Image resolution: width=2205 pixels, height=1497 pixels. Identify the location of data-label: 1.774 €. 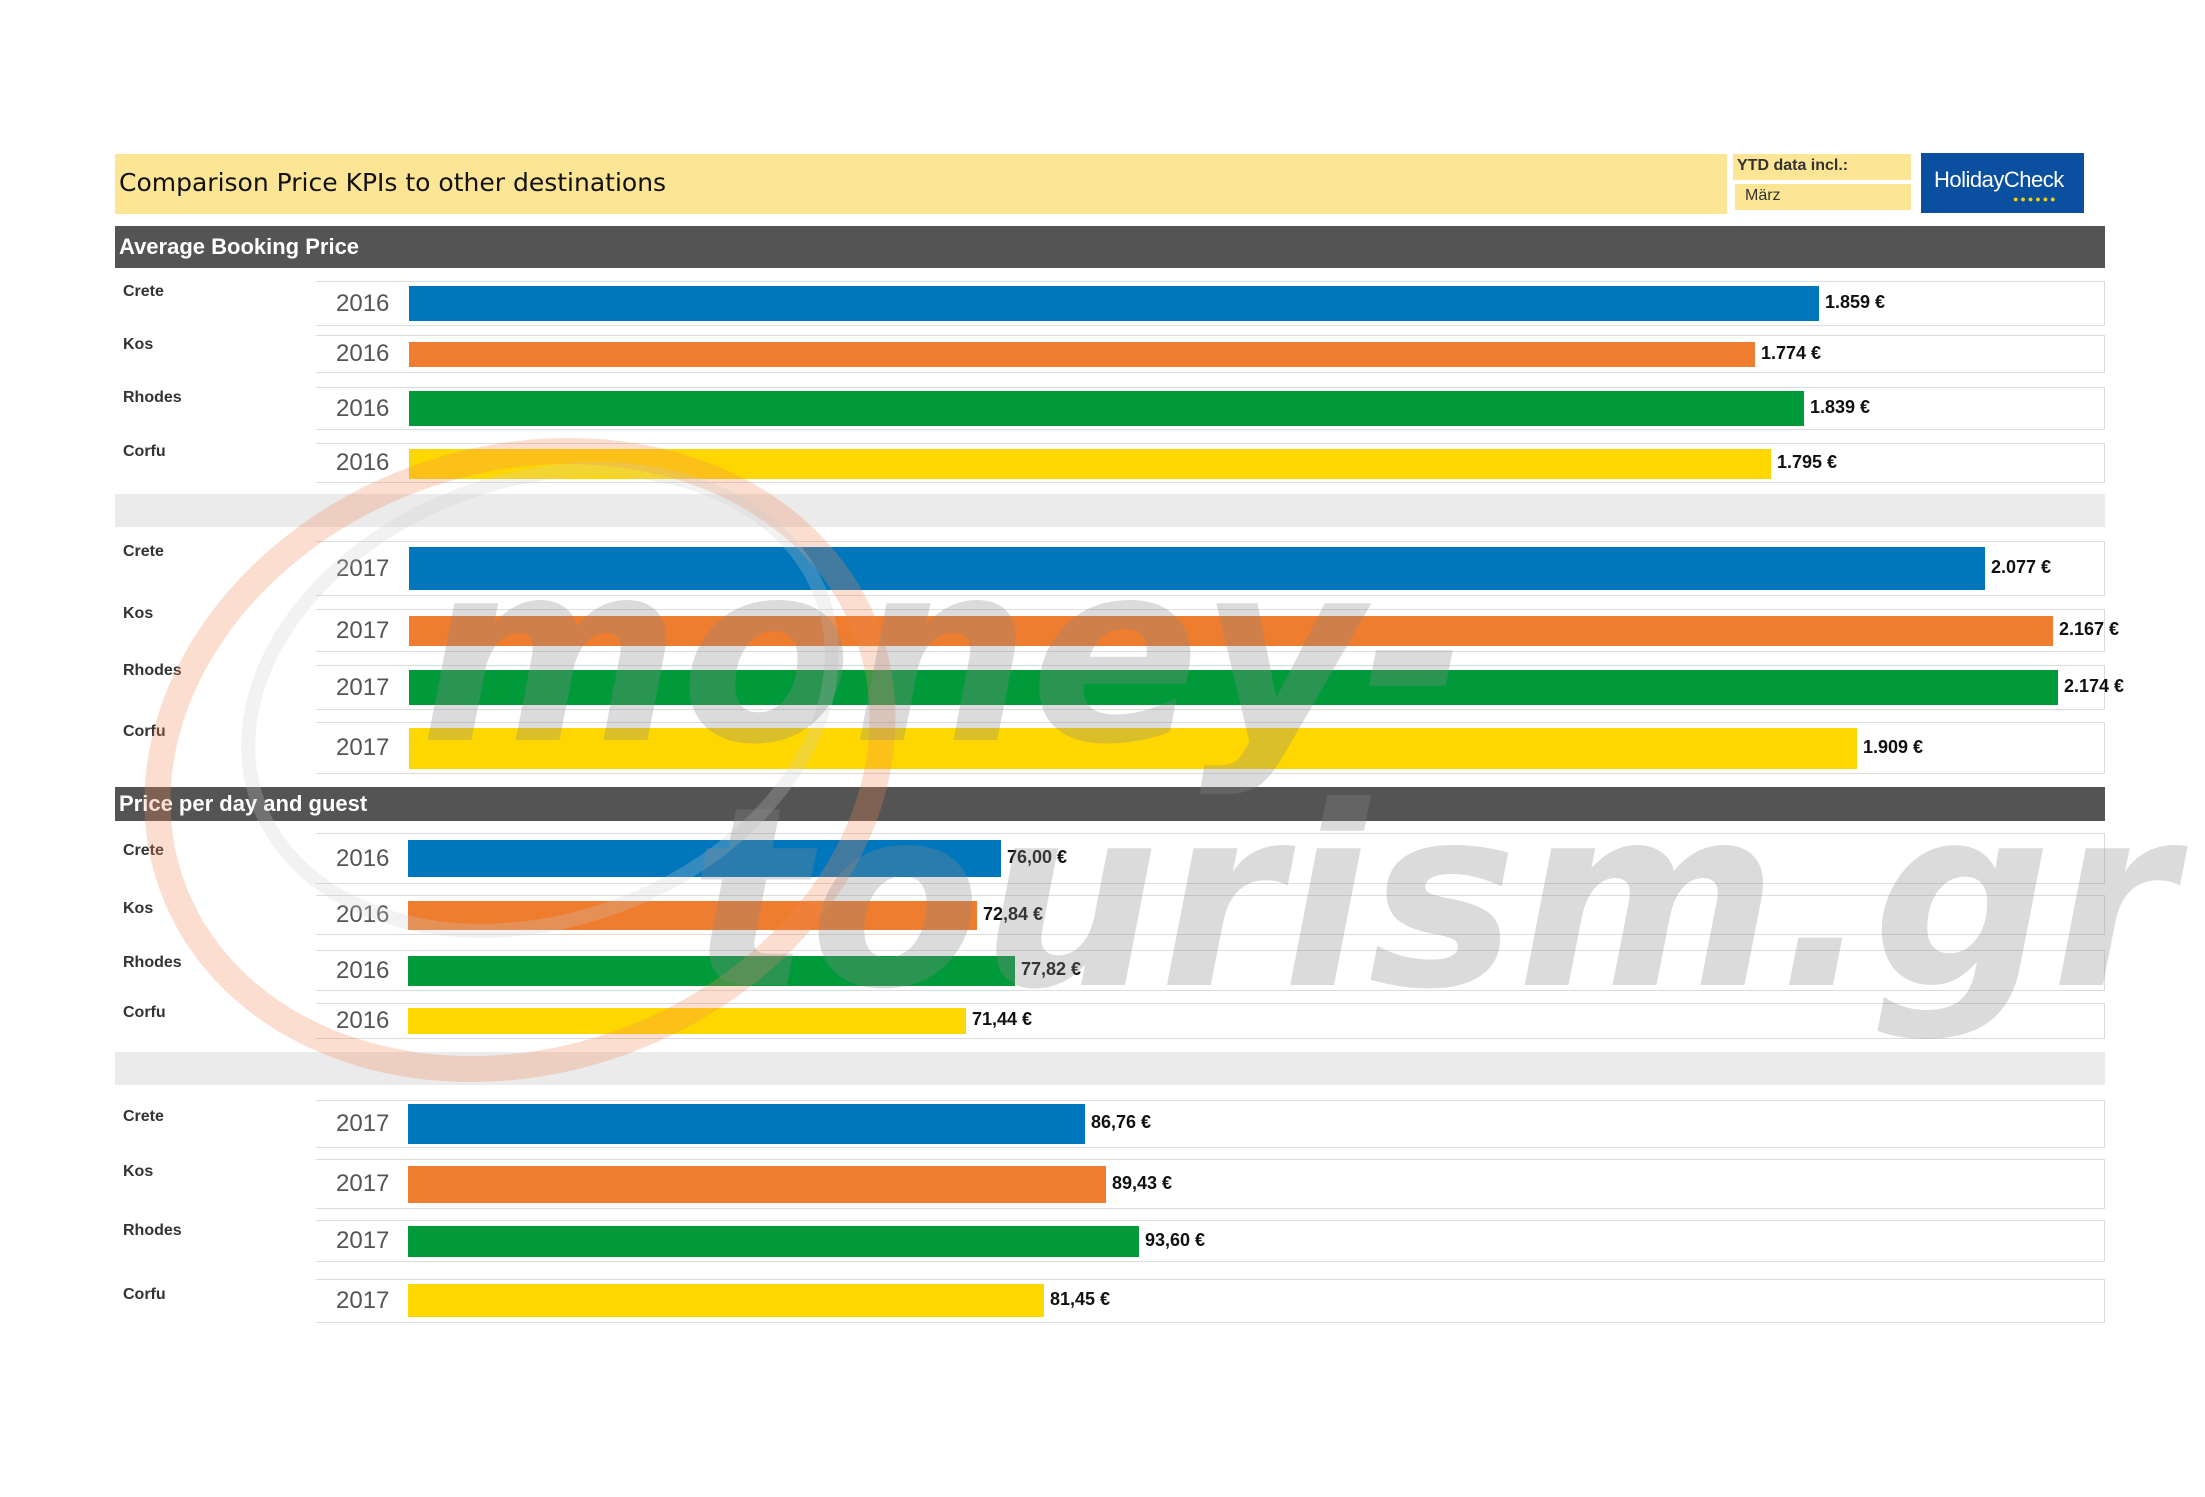
(1791, 352).